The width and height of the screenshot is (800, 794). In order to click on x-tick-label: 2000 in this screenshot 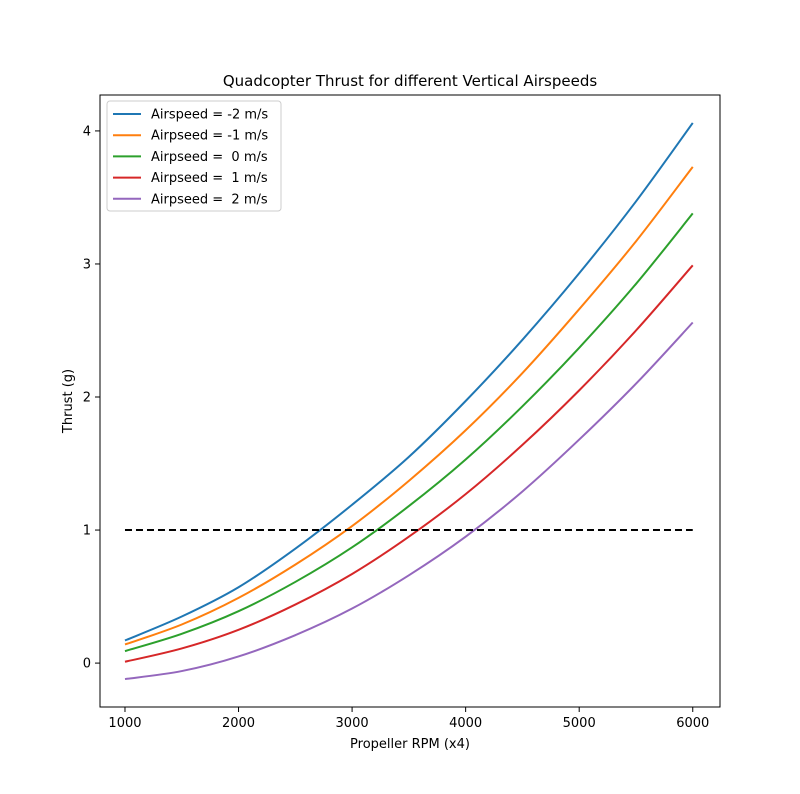, I will do `click(238, 723)`.